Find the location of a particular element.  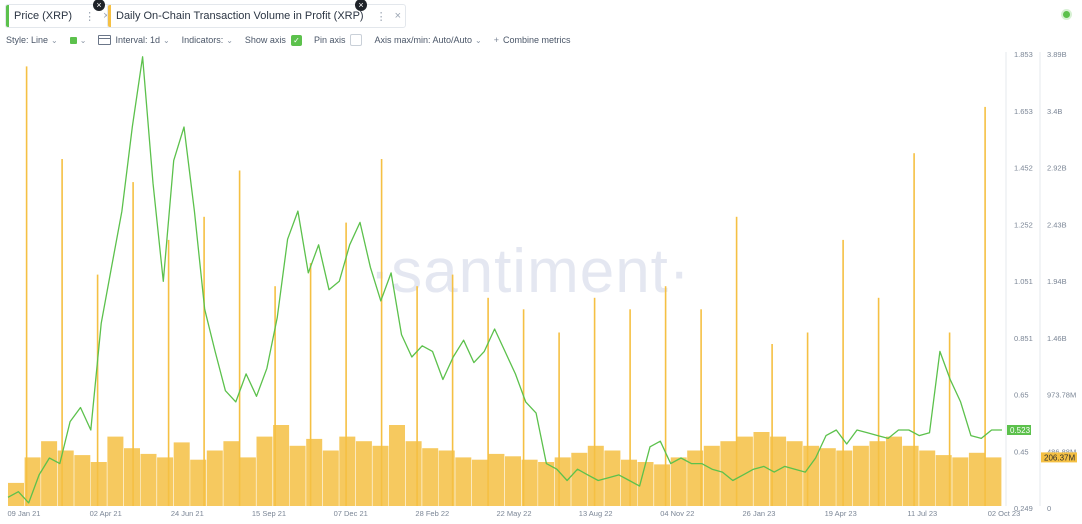

date-tick-label: 15 Sep 21 is located at coordinates (269, 513).